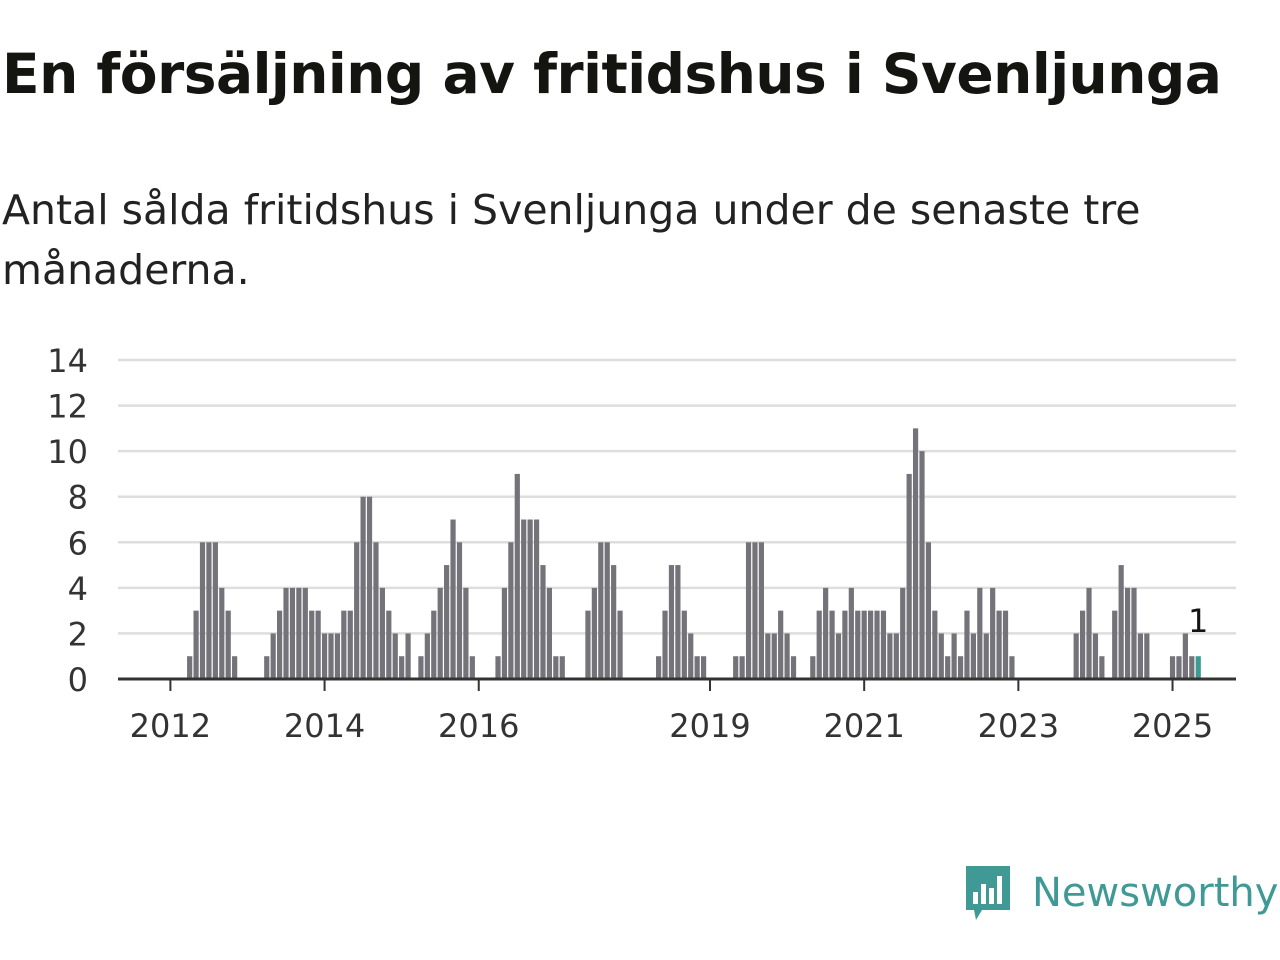  Describe the element at coordinates (1172, 726) in the screenshot. I see `x-tick-label: 2025` at that location.